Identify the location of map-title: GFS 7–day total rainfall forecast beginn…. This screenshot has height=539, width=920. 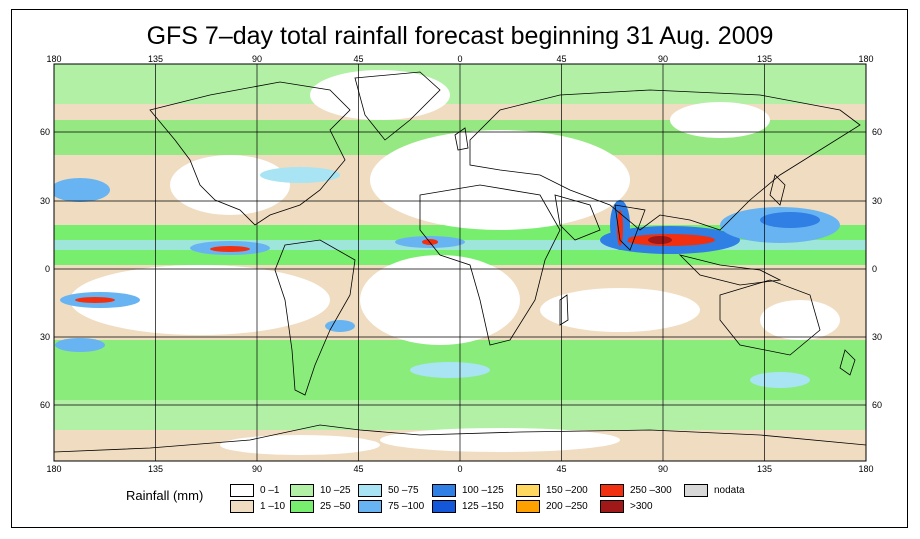
(460, 36).